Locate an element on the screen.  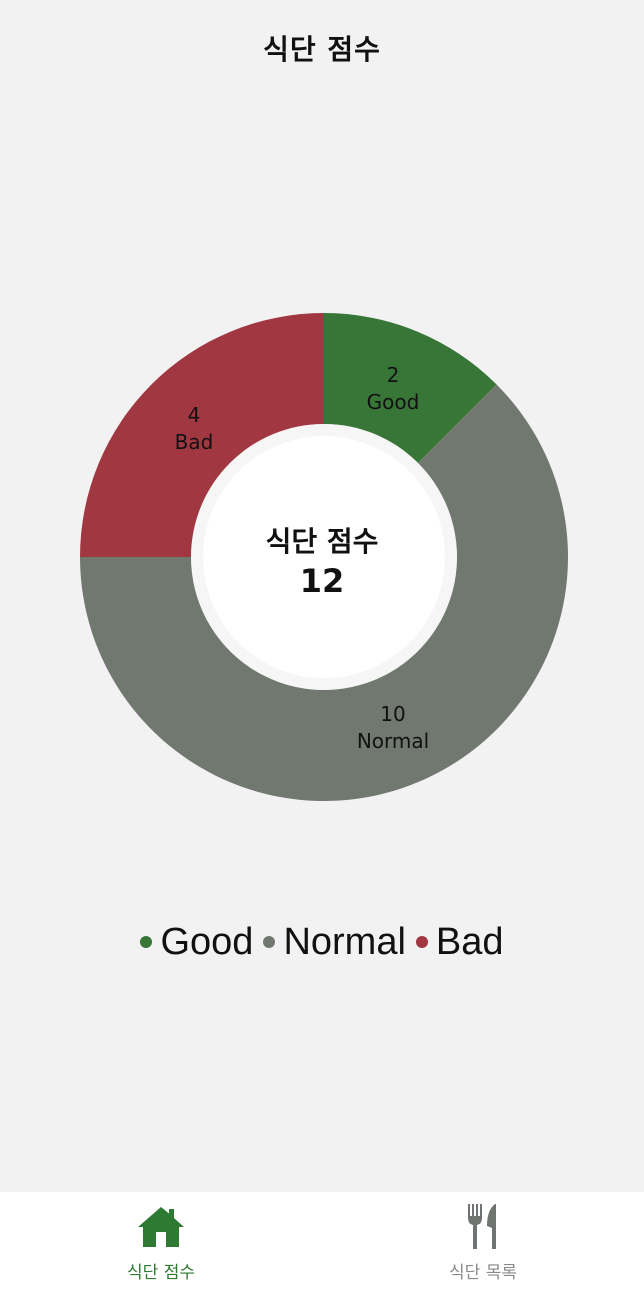
chart-legend: Good Normal Bad is located at coordinates (322, 942).